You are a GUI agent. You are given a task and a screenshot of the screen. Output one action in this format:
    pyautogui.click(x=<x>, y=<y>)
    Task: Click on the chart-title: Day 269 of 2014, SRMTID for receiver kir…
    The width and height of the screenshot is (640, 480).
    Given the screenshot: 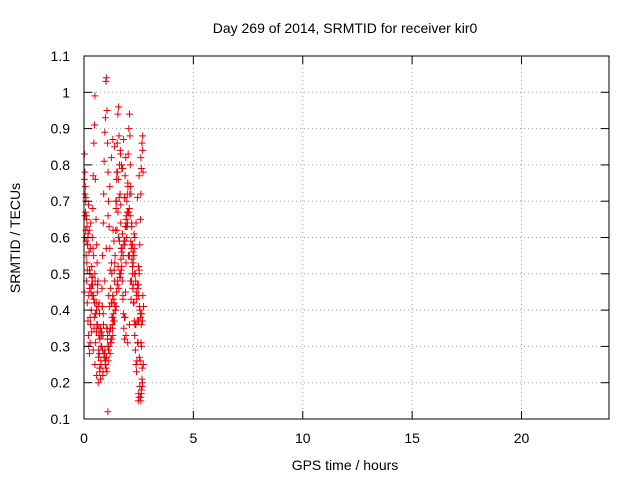 What is the action you would take?
    pyautogui.click(x=345, y=28)
    